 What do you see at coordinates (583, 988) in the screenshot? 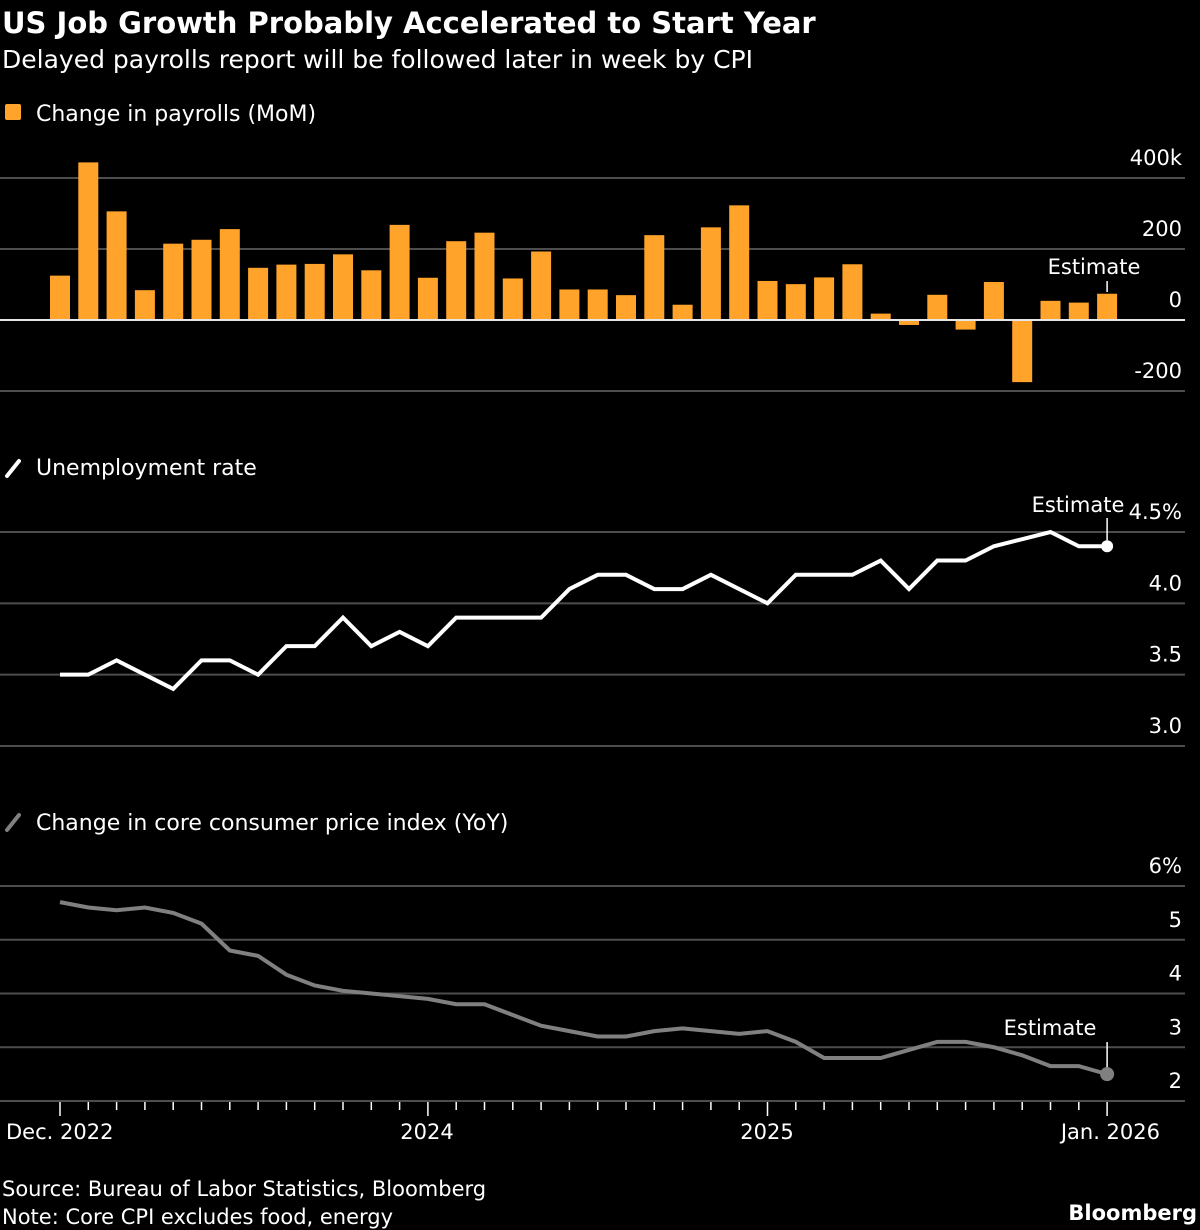
I see `cpi-line` at bounding box center [583, 988].